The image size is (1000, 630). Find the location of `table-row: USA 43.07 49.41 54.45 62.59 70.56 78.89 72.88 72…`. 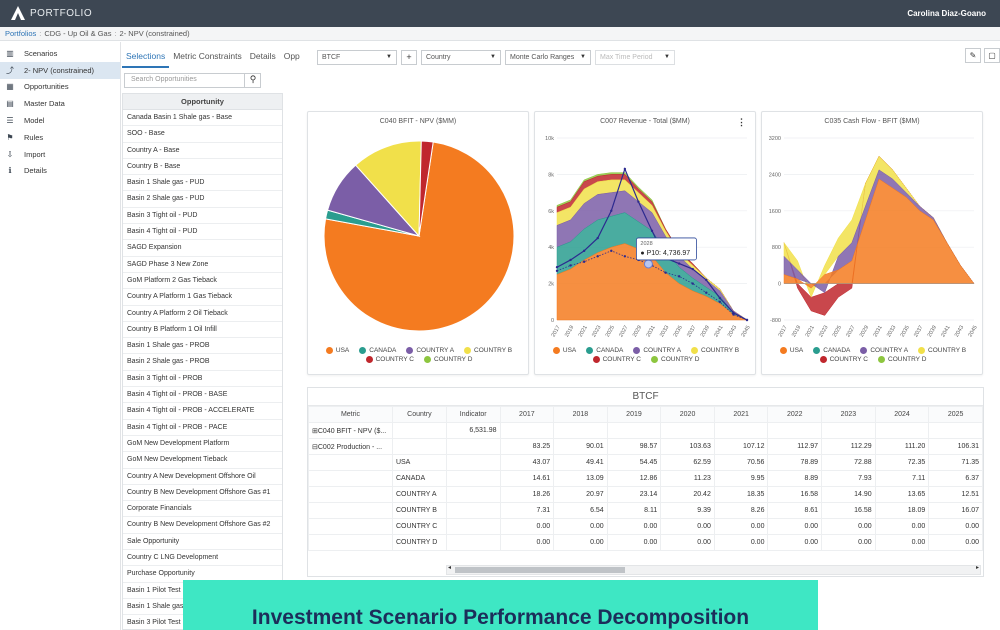

table-row: USA 43.07 49.41 54.45 62.59 70.56 78.89 72.88 72… is located at coordinates (645, 462).